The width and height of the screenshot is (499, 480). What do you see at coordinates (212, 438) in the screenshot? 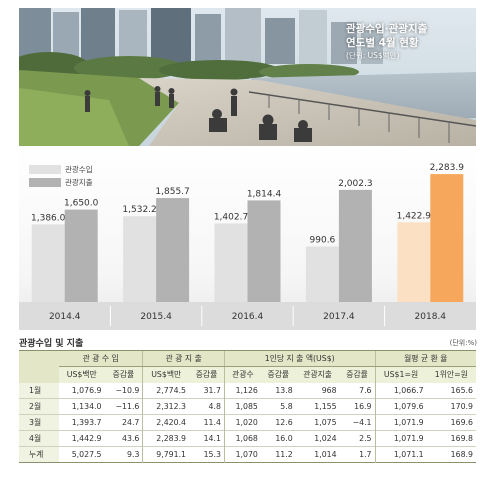
I see `table-cell: 14.1` at bounding box center [212, 438].